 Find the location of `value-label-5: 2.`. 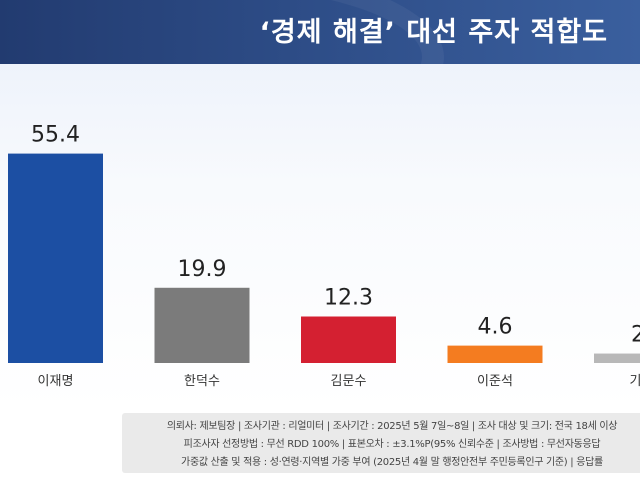

value-label-5: 2. is located at coordinates (635, 335).